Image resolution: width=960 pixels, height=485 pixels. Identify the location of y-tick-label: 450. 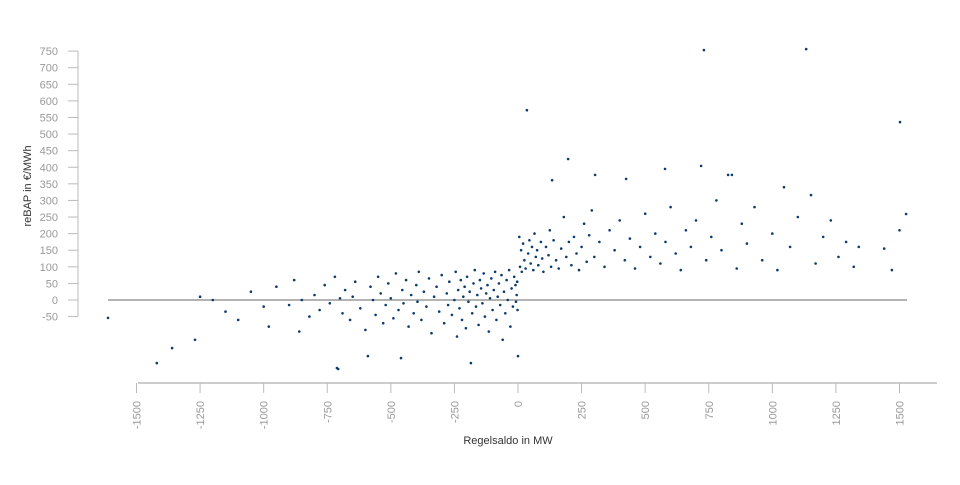
(49, 152).